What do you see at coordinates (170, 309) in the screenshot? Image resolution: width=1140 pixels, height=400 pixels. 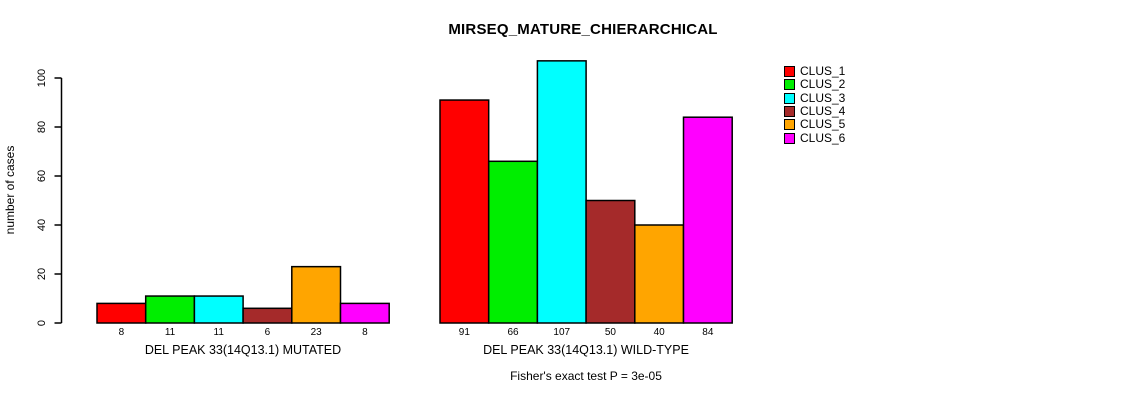 I see `bar-clus_2-mutated` at bounding box center [170, 309].